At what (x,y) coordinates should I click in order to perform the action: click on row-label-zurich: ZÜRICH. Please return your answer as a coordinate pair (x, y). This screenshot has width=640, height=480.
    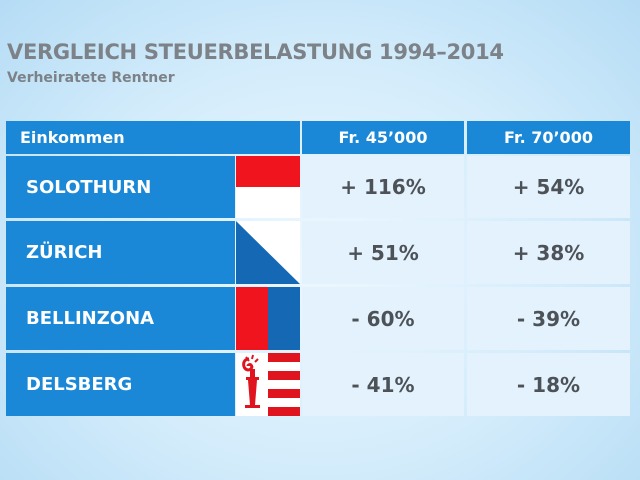
    Looking at the image, I should click on (120, 252).